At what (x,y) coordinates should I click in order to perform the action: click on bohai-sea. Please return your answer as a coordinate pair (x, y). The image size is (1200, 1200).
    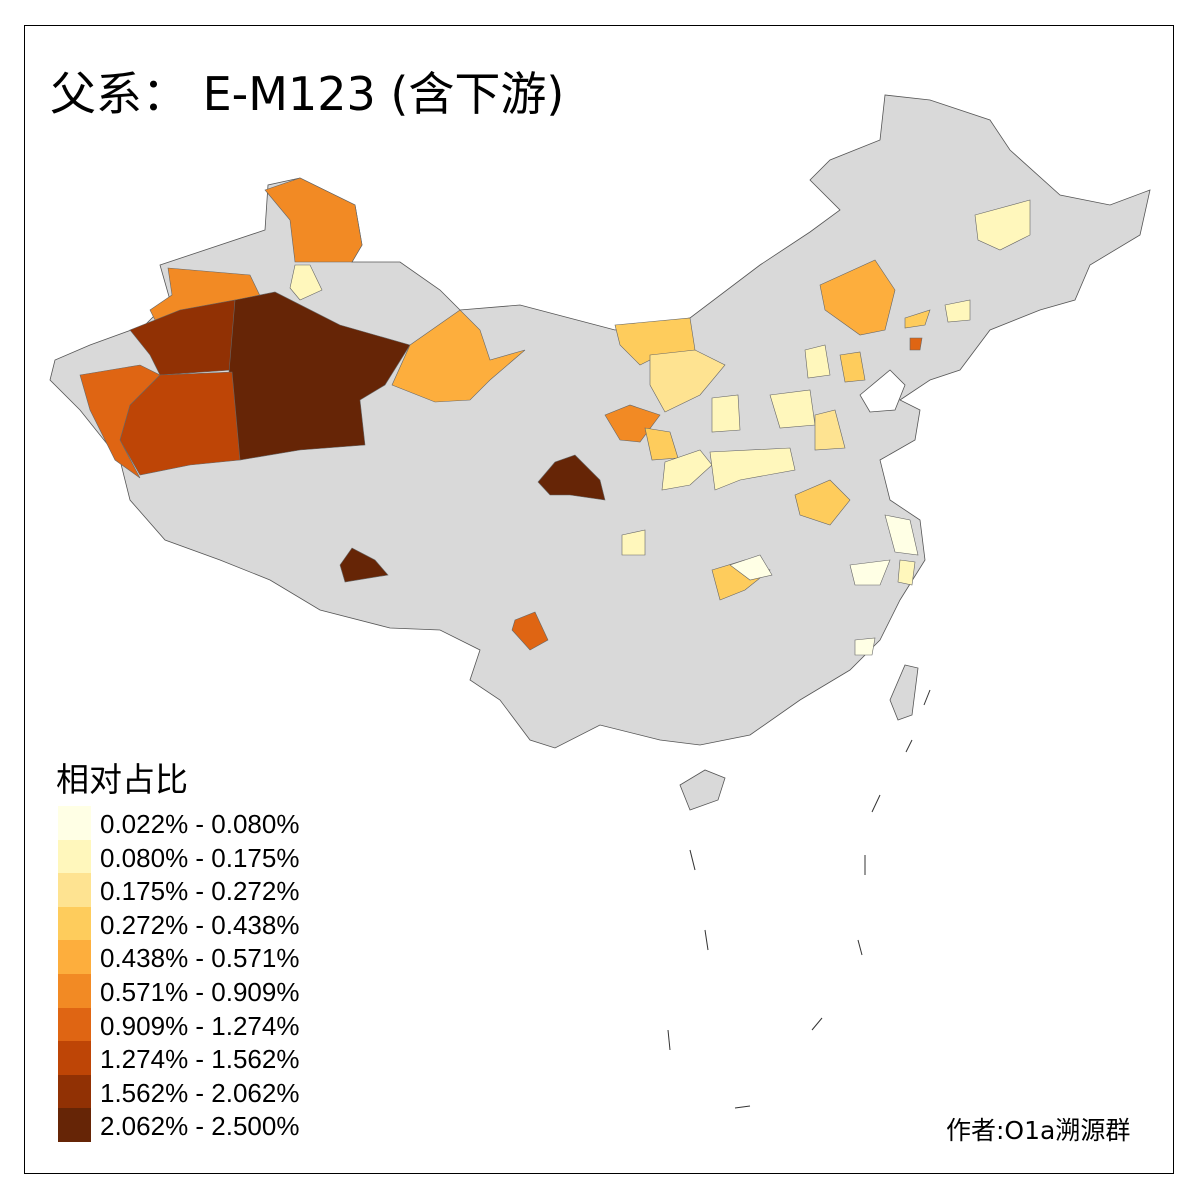
    Looking at the image, I should click on (882, 391).